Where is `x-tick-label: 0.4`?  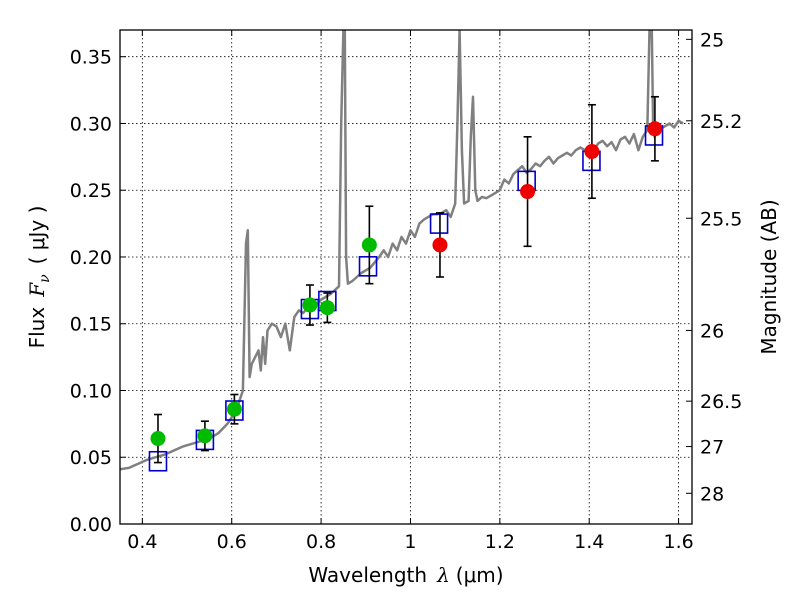 x-tick-label: 0.4 is located at coordinates (142, 542).